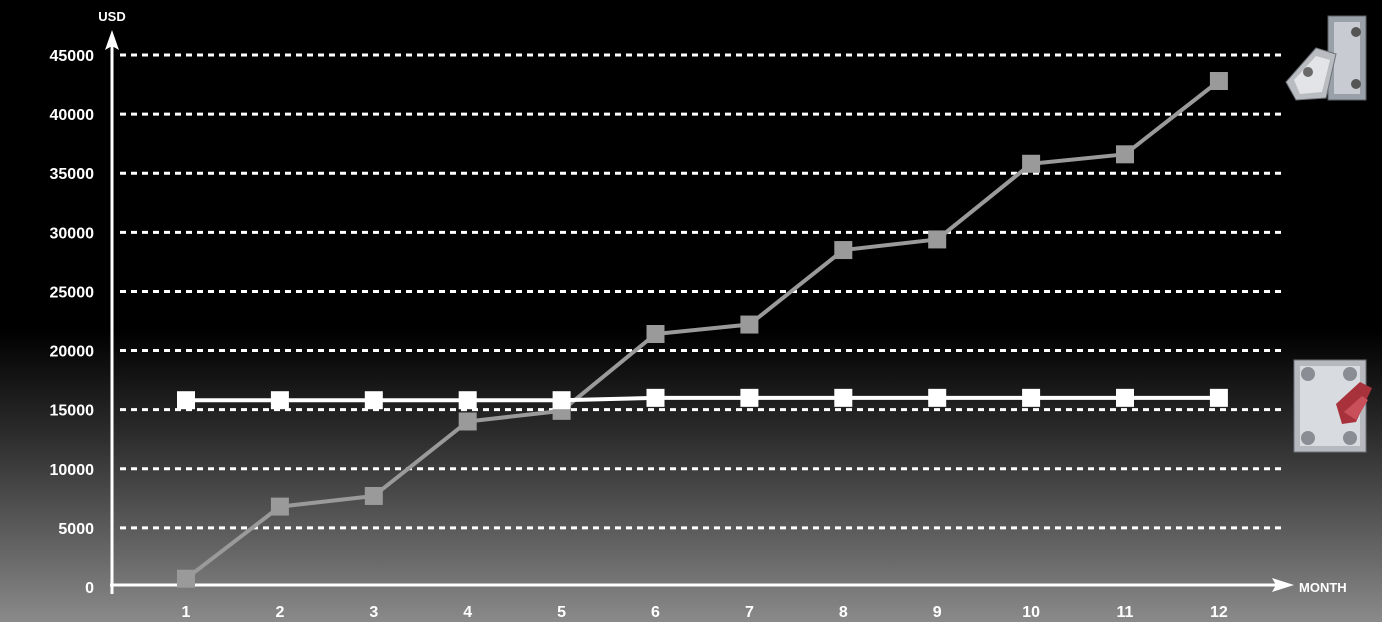 This screenshot has width=1382, height=622. I want to click on y-axis-arrow, so click(112, 40).